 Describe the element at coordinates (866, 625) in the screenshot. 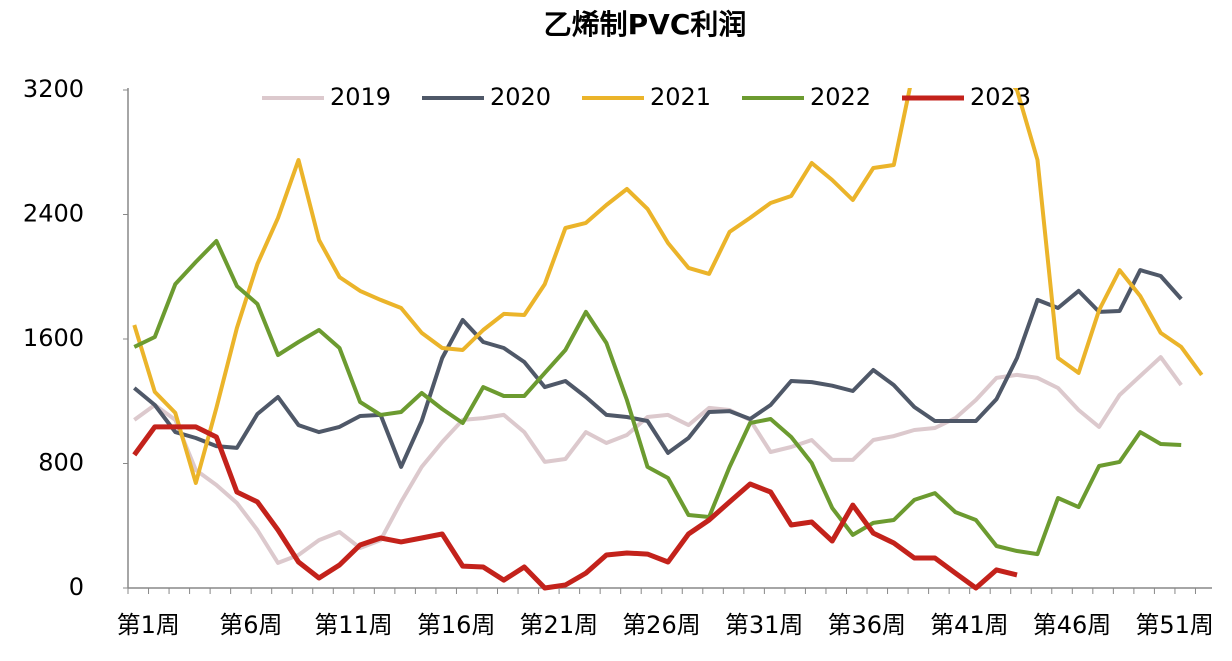

I see `x-tick-label: 第36周` at that location.